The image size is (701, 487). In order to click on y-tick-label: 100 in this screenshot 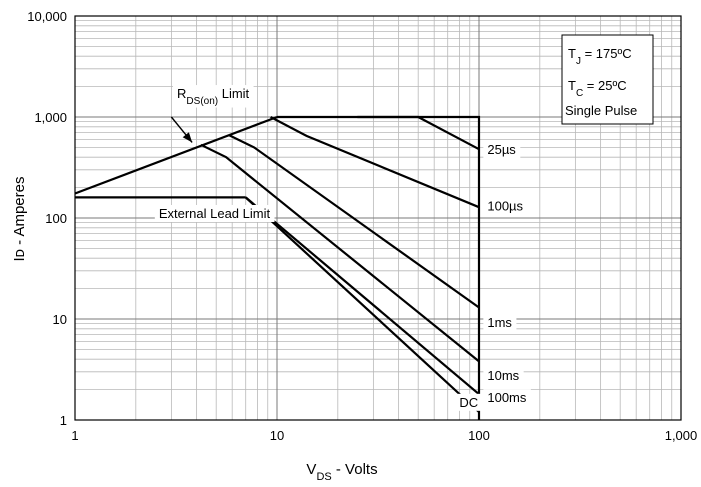, I will do `click(56, 218)`.